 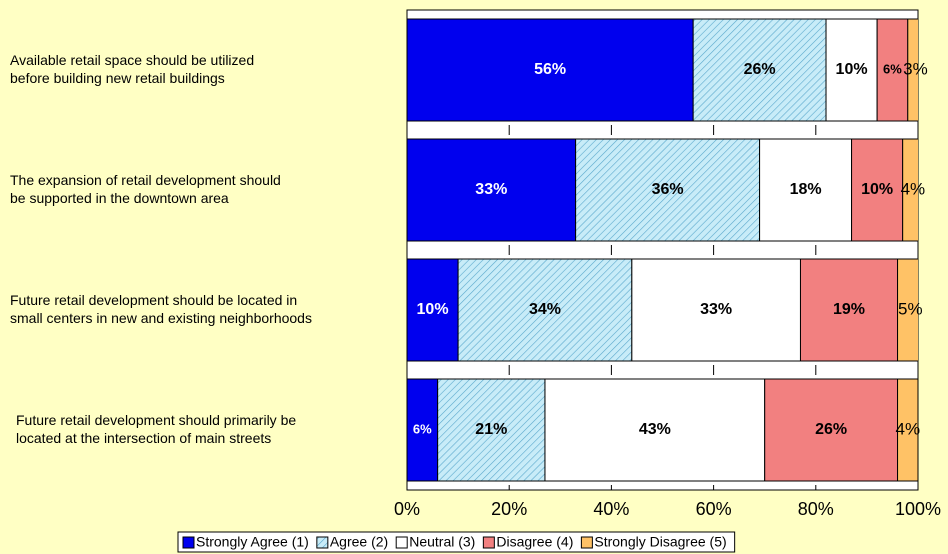 I want to click on data-label: 43%, so click(x=655, y=429).